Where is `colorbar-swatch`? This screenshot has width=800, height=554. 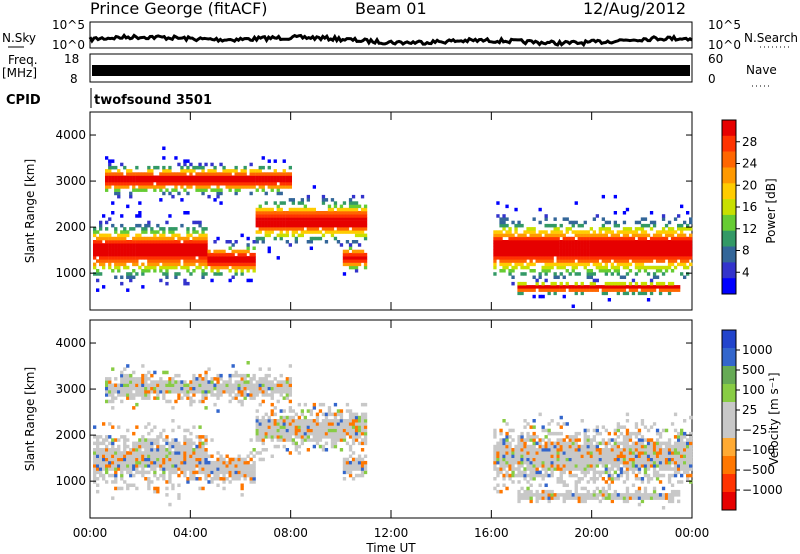 colorbar-swatch is located at coordinates (729, 339).